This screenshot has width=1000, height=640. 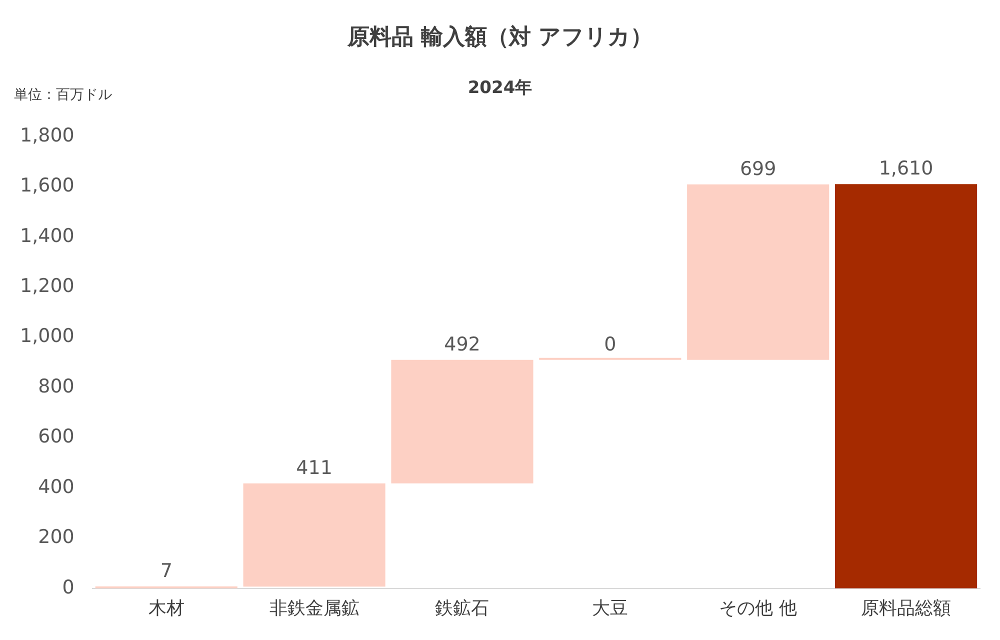 What do you see at coordinates (610, 344) in the screenshot?
I see `data-label: 0` at bounding box center [610, 344].